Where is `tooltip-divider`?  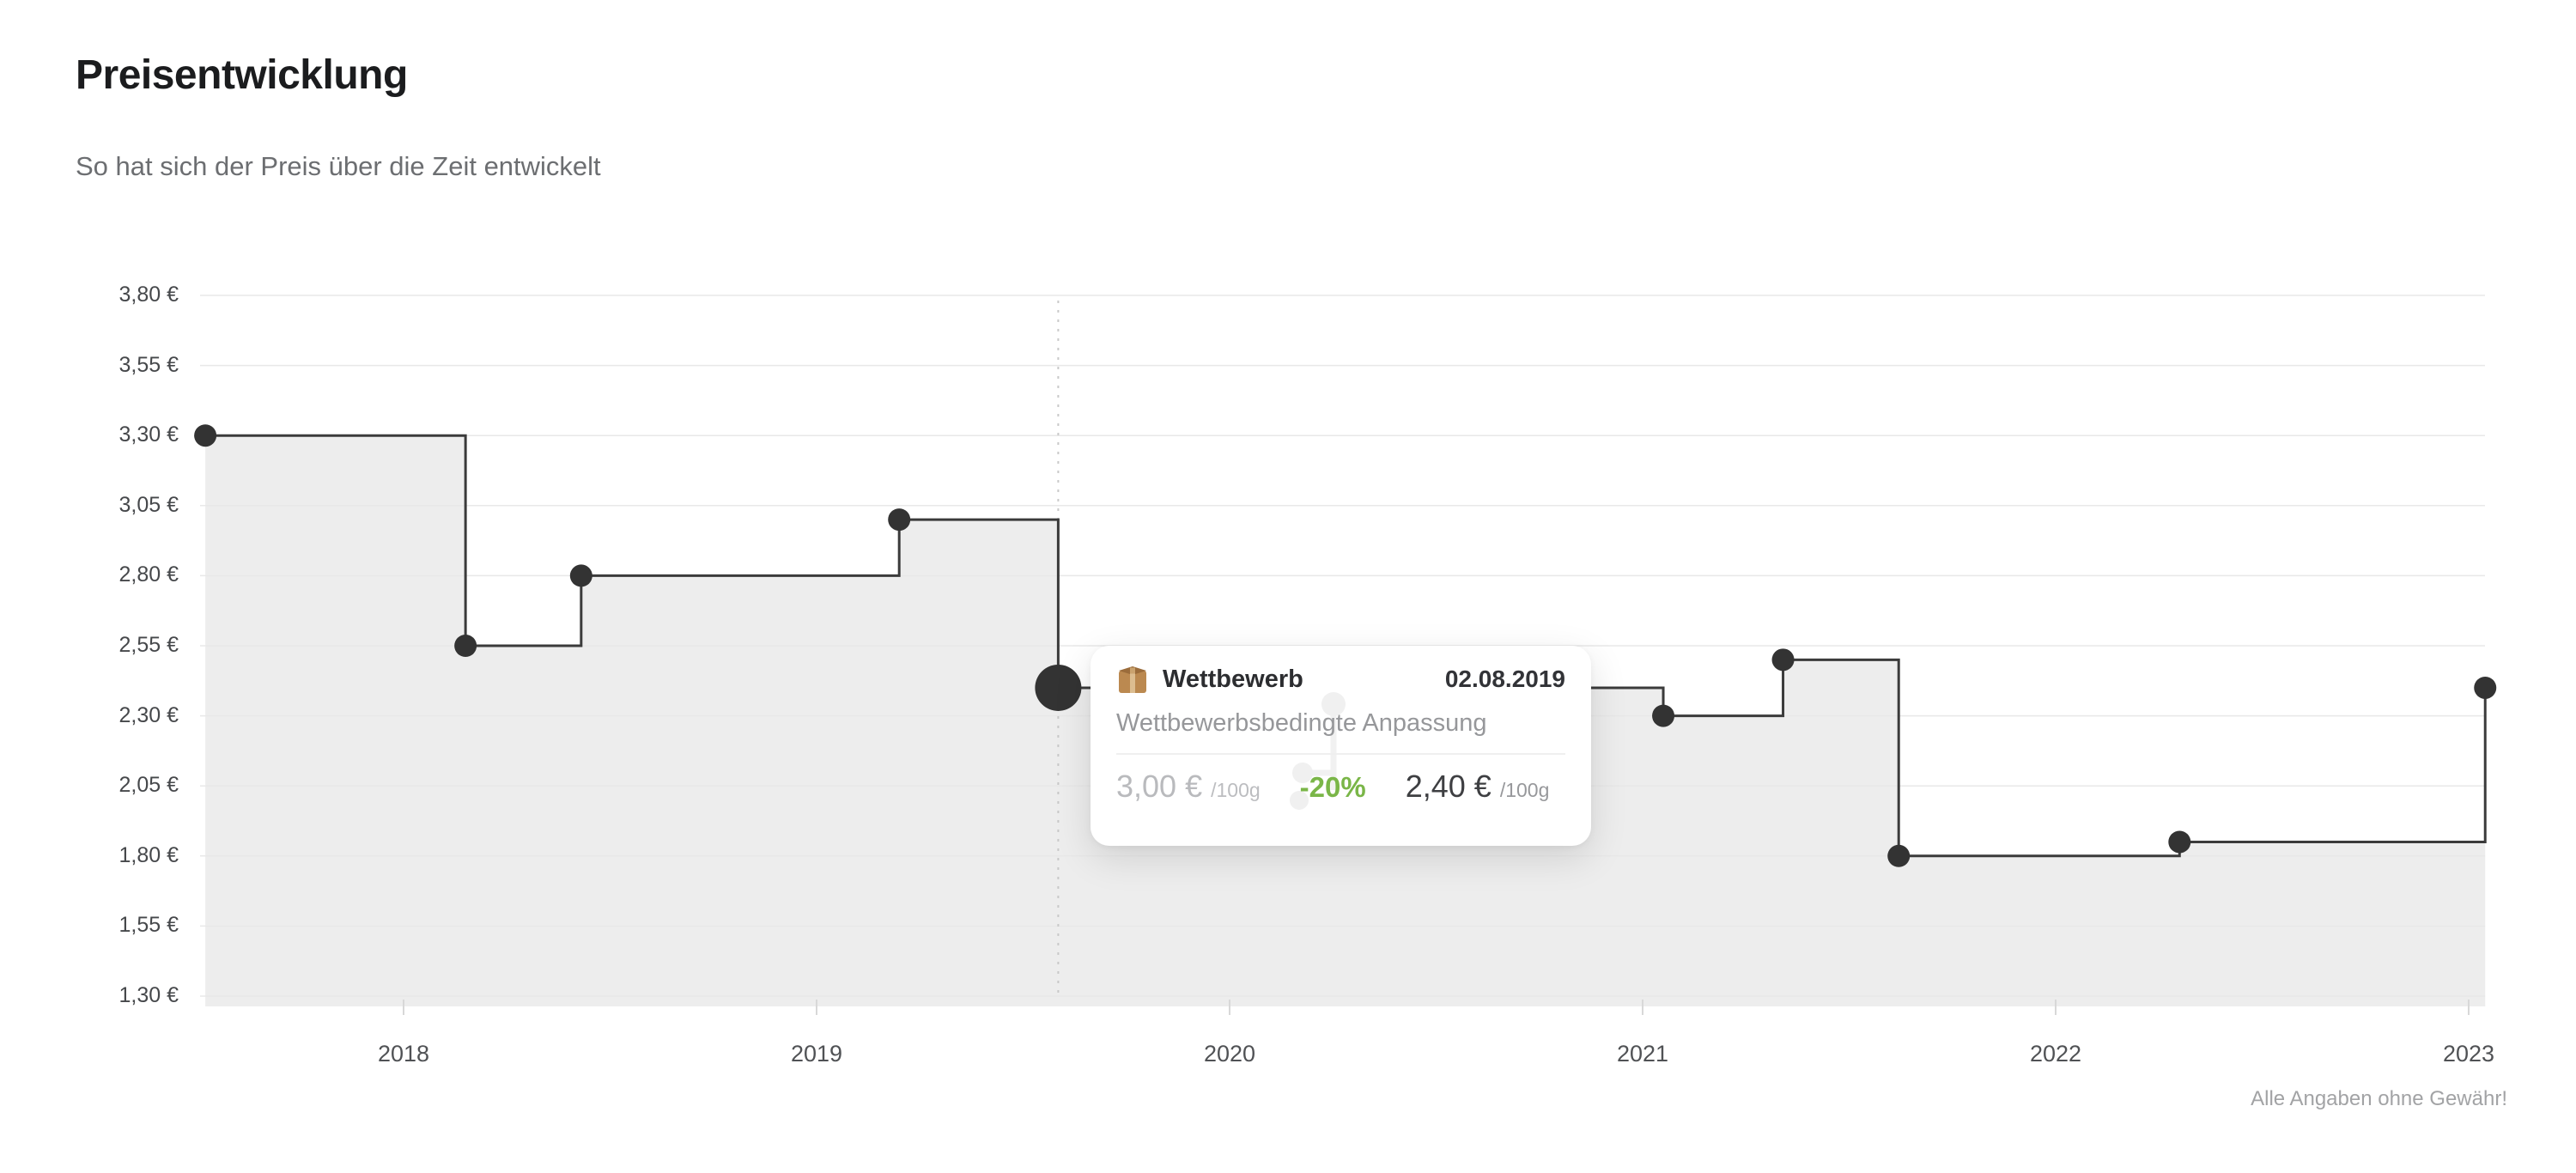
tooltip-divider is located at coordinates (1341, 754).